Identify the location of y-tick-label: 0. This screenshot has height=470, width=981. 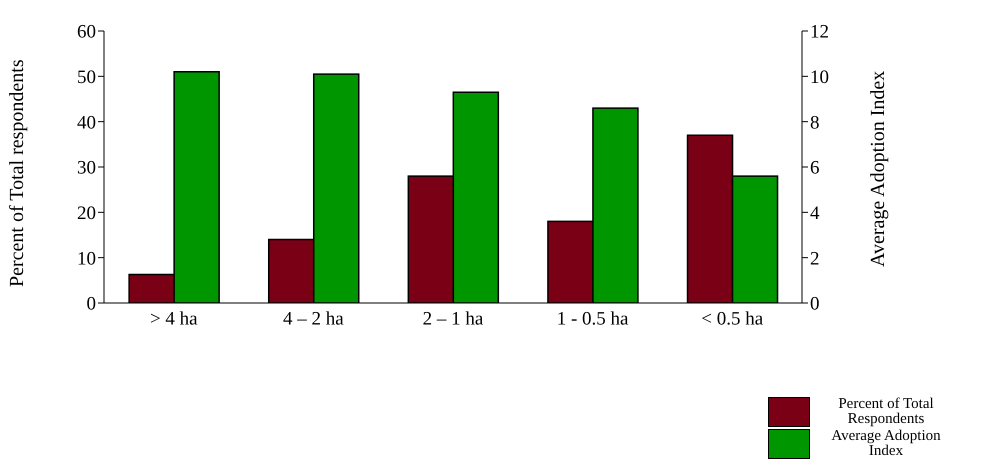
(91, 304).